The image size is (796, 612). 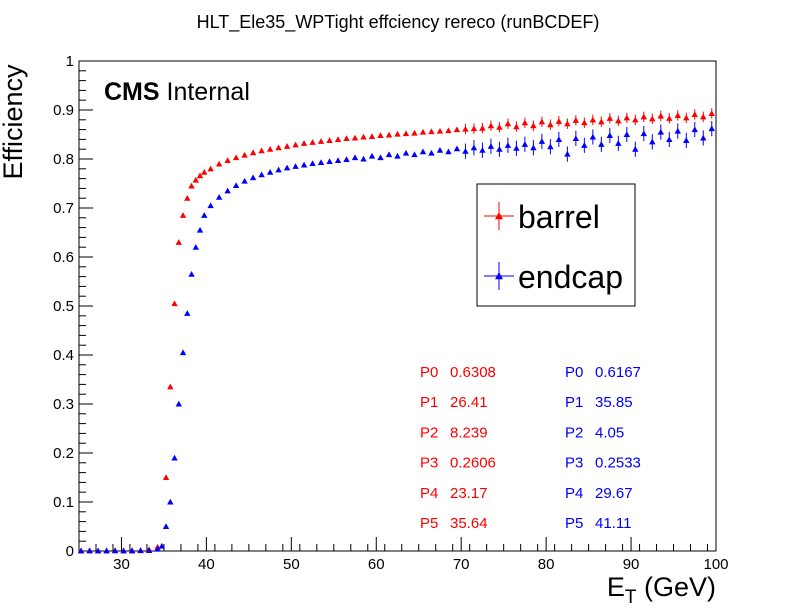 I want to click on param-value-barrel: 8.239, so click(x=469, y=432).